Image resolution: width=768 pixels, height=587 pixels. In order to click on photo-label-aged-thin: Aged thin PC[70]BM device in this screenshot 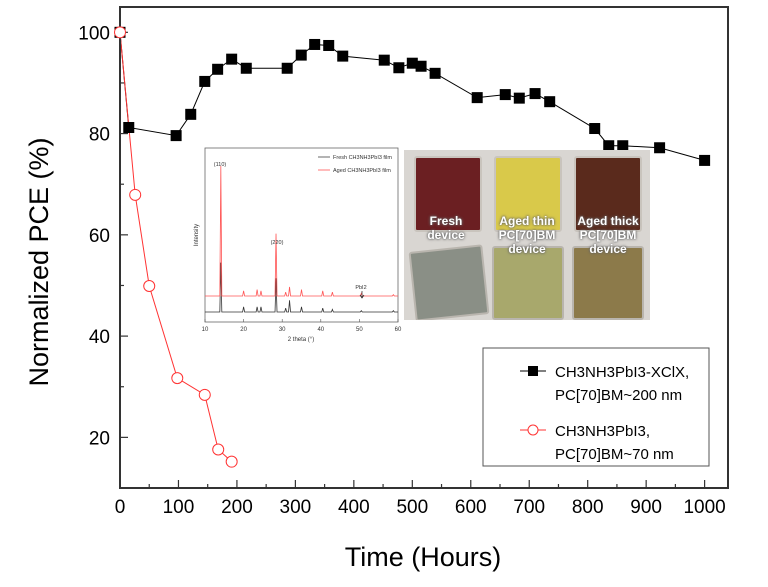, I will do `click(527, 235)`.